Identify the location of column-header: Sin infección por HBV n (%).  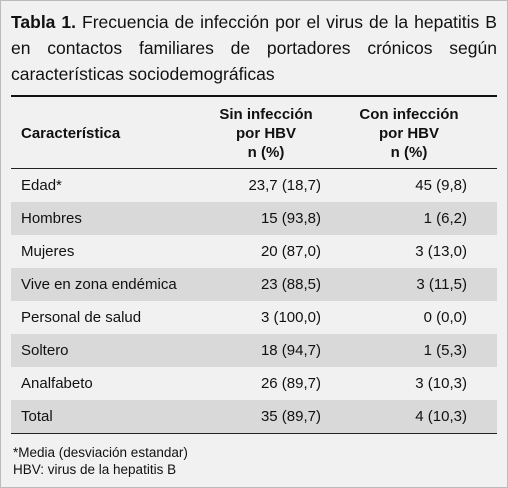
(266, 132).